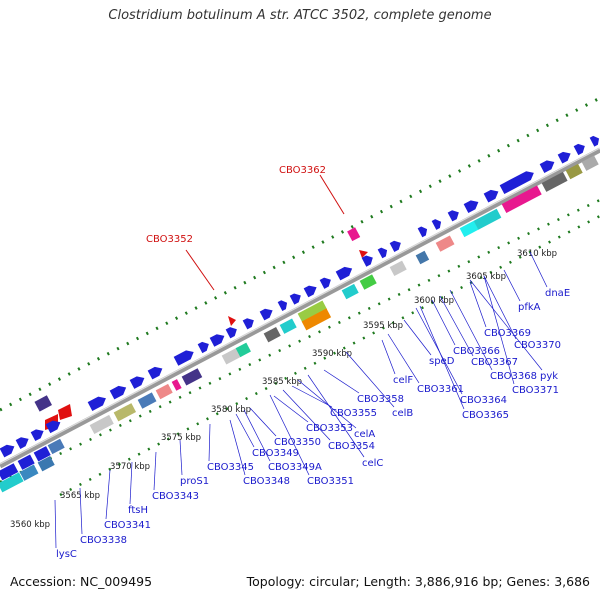 The height and width of the screenshot is (600, 600). What do you see at coordinates (282, 382) in the screenshot?
I see `scale-label: 3585 kbp` at bounding box center [282, 382].